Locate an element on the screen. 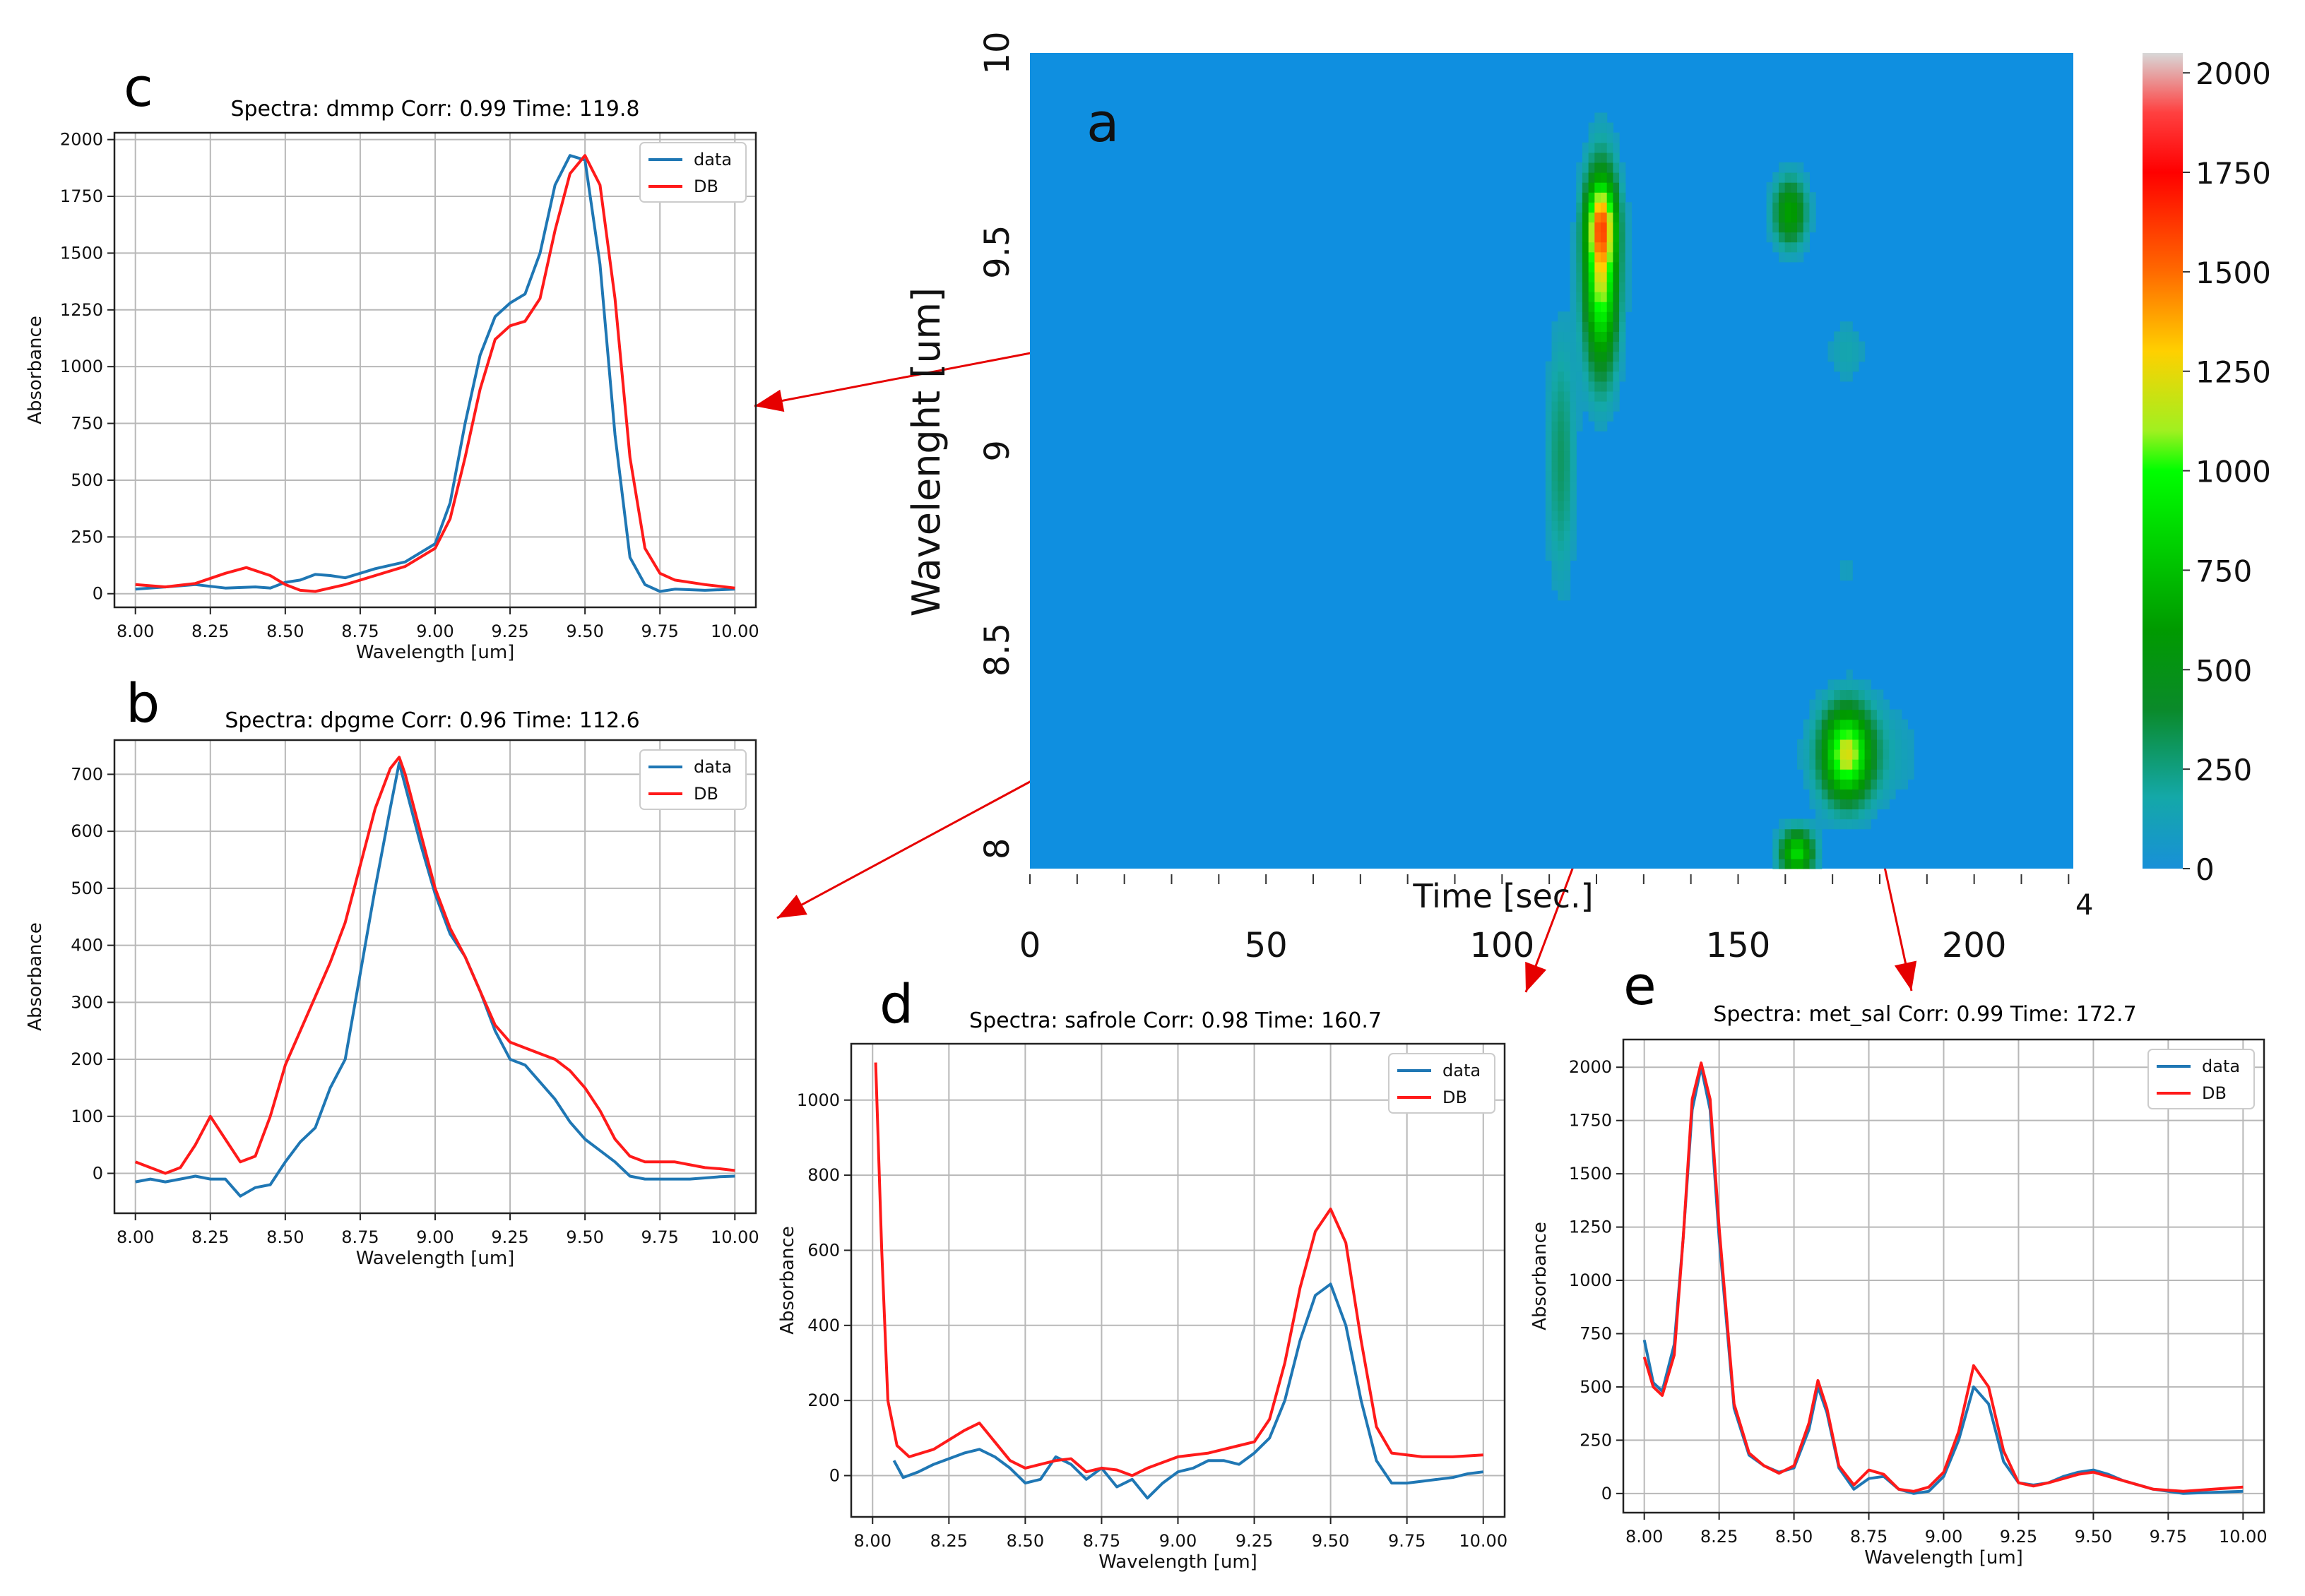  x-tick-label: 9.00 is located at coordinates (435, 1237).